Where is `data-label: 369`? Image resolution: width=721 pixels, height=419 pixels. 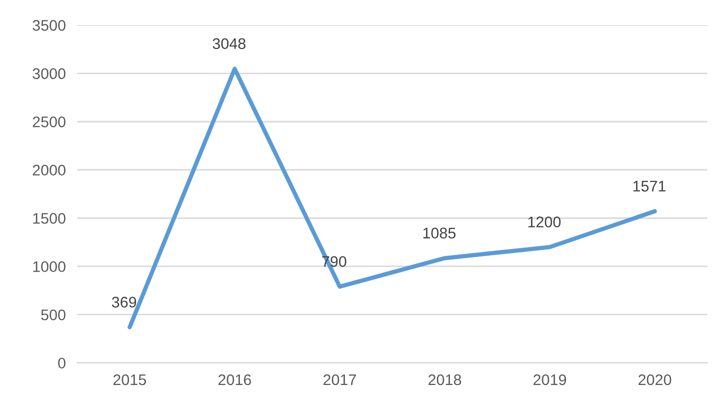 data-label: 369 is located at coordinates (124, 302).